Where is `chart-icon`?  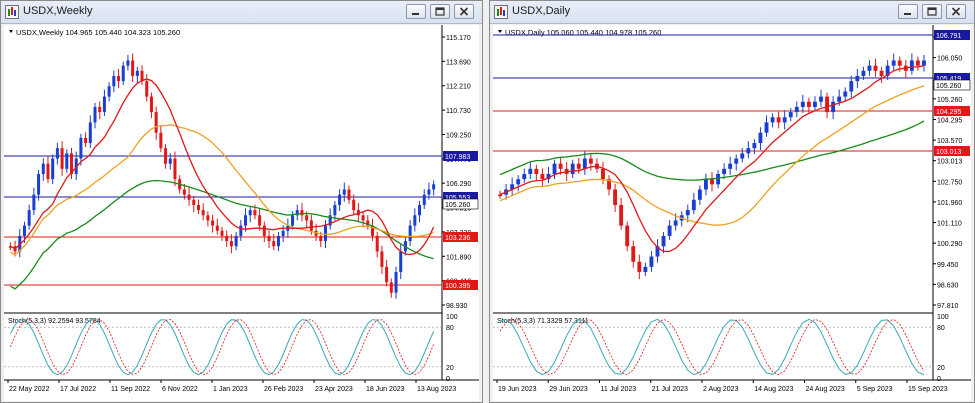 chart-icon is located at coordinates (12, 12).